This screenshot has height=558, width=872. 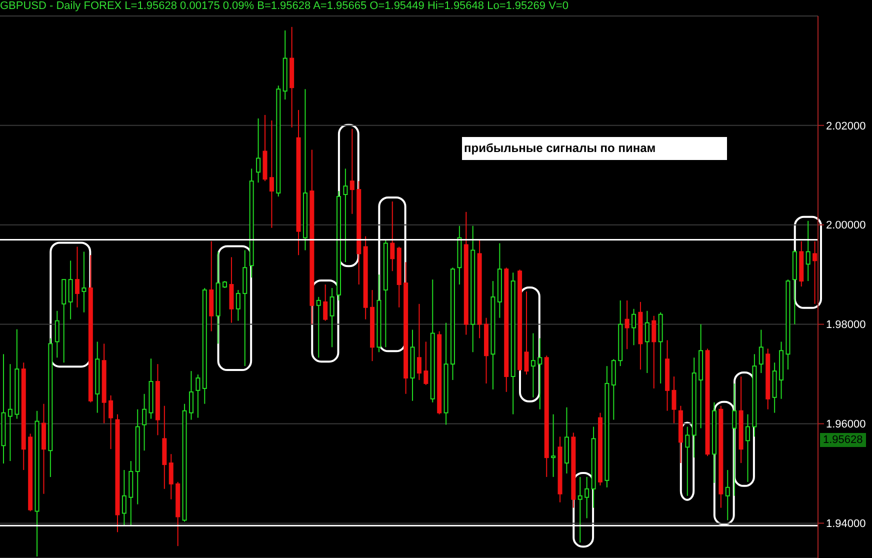 I want to click on y-tick-label: 1.96000, so click(x=846, y=424).